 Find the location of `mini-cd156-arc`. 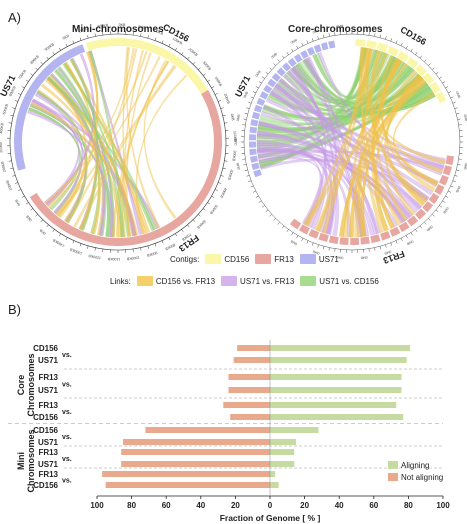

mini-cd156-arc is located at coordinates (147, 66).